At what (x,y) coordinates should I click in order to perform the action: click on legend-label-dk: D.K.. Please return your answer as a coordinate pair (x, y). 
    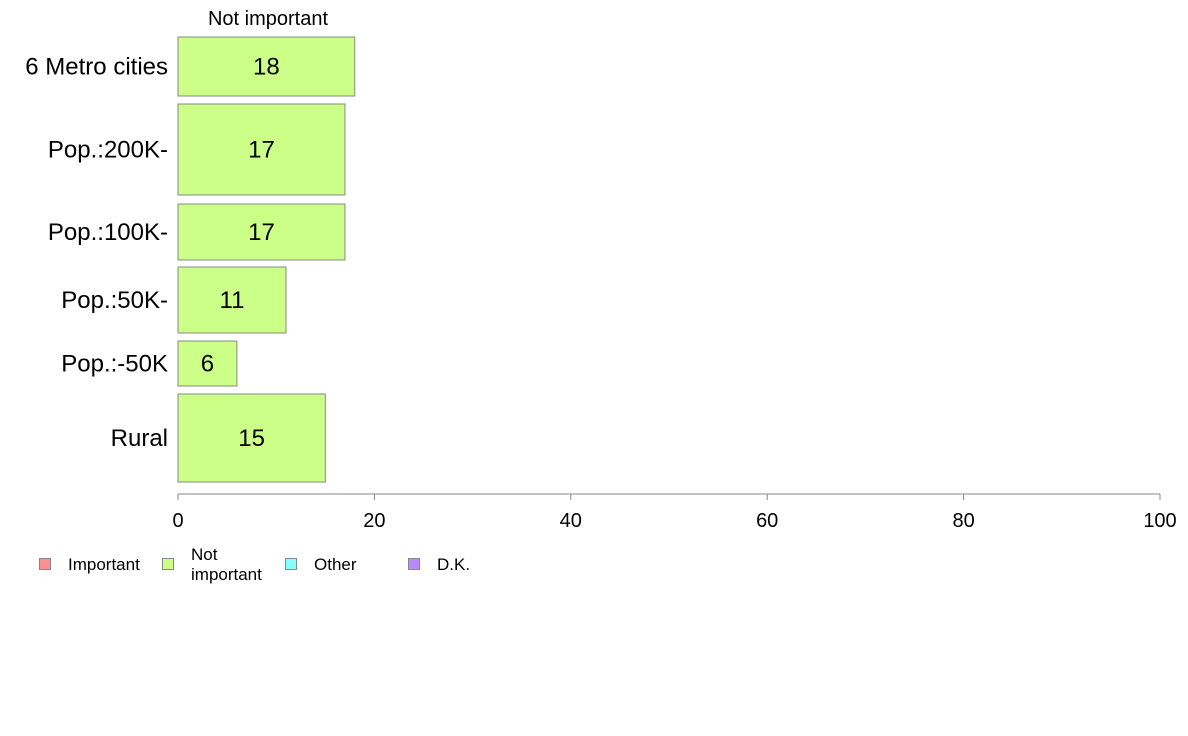
    Looking at the image, I should click on (454, 564).